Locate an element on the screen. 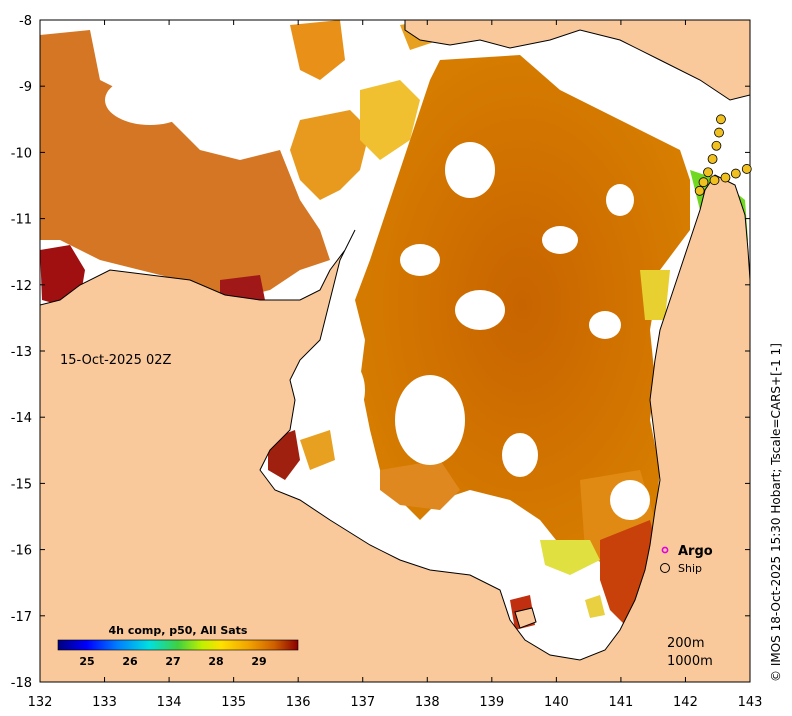 The image size is (792, 716). y-tick-label: -12 is located at coordinates (21, 286).